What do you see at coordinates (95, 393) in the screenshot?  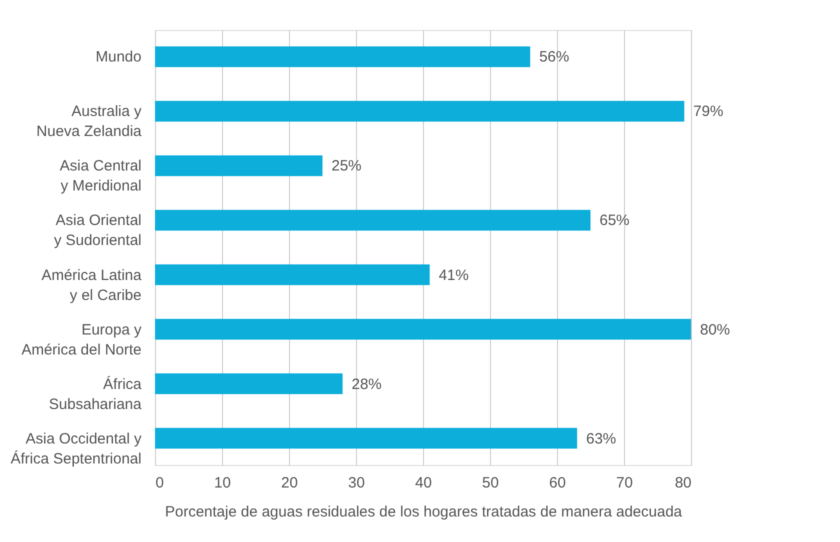 I see `y-tick-label: África Subsahariana` at bounding box center [95, 393].